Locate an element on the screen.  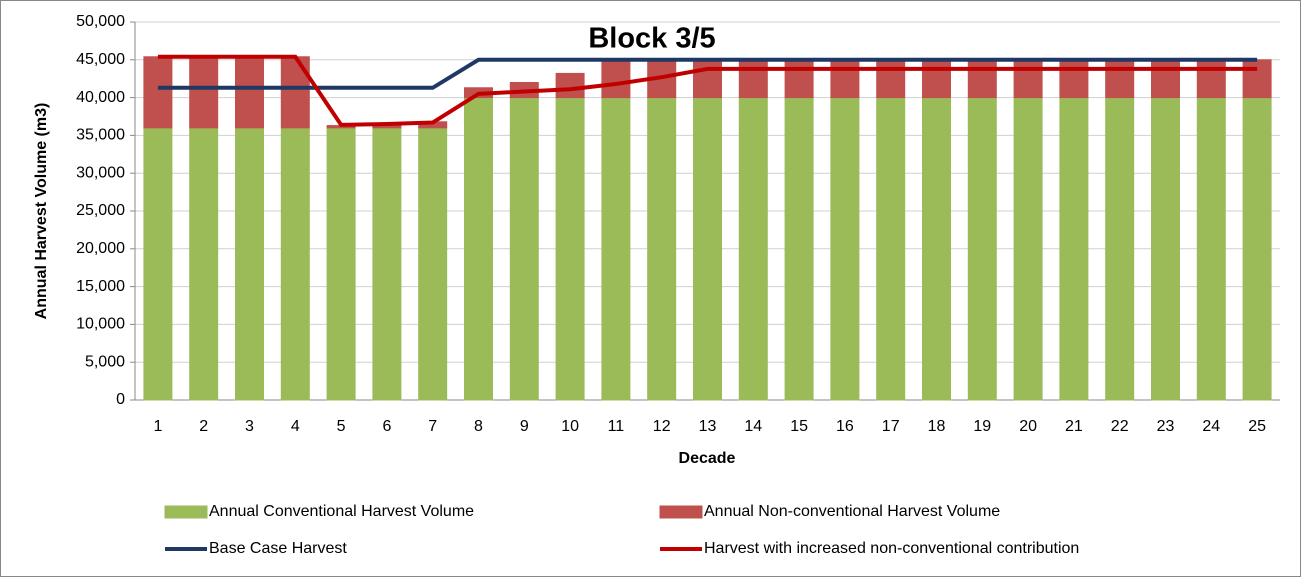
y-tick-label: 35,000 is located at coordinates (100, 135).